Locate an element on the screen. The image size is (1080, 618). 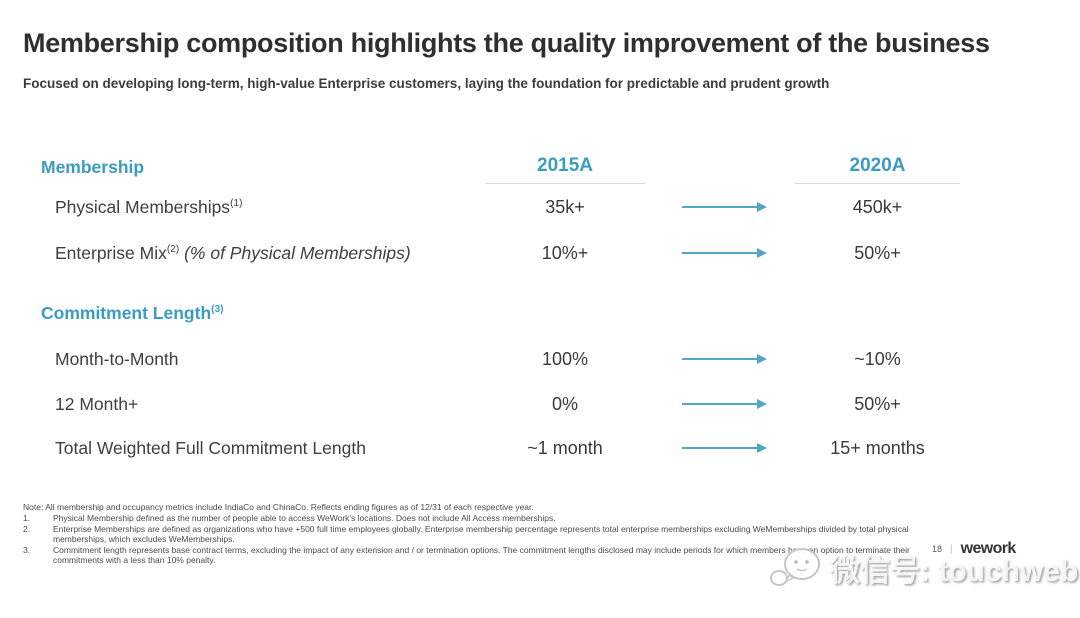
slide-footer: 18 | wework is located at coordinates (974, 549).